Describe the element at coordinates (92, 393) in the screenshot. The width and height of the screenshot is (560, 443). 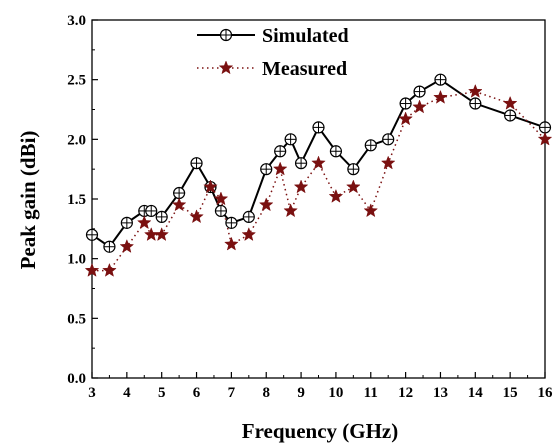
I see `x-tick-label: 3` at that location.